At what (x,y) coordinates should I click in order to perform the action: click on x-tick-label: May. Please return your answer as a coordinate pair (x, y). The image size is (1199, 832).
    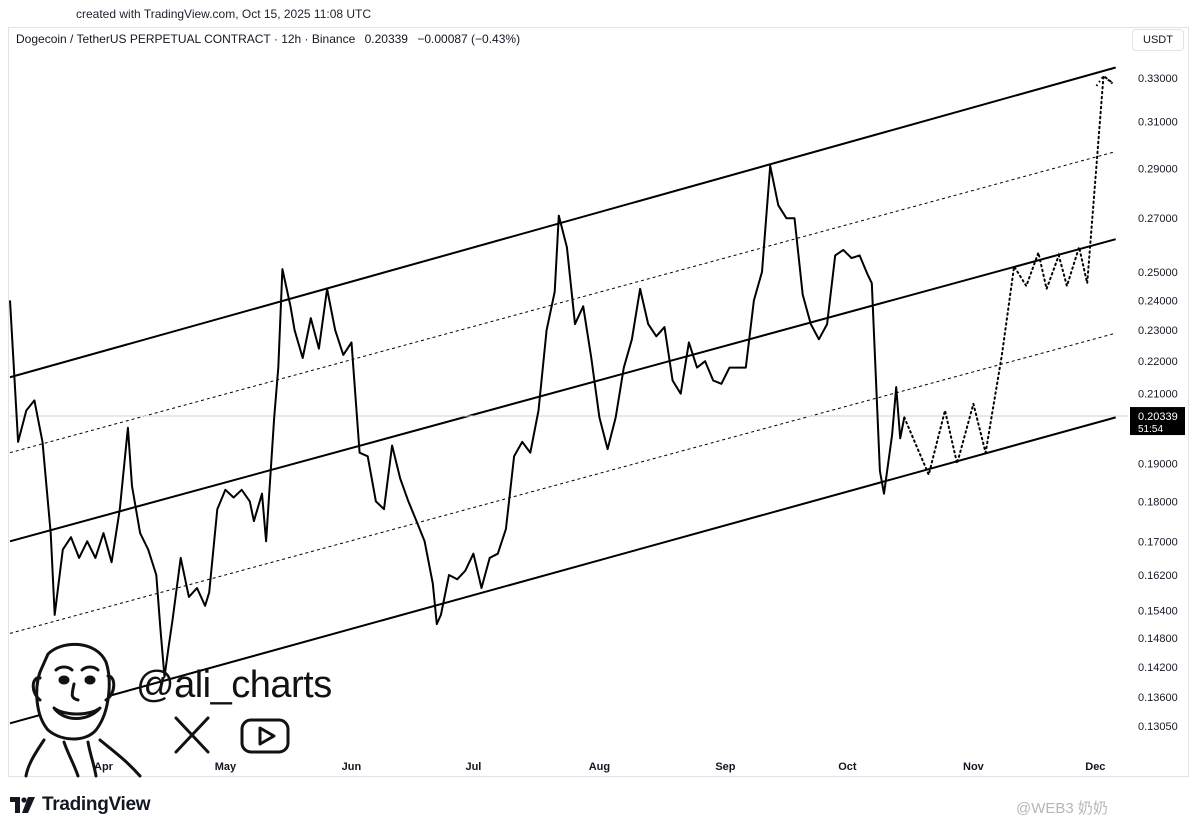
    Looking at the image, I should click on (226, 767).